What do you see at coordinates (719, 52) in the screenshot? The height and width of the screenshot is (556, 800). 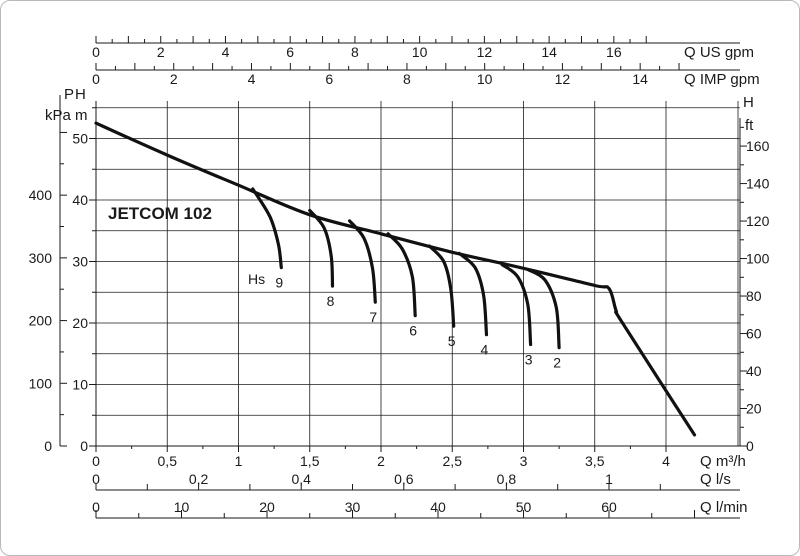 I see `q-usgpm-axis-label: Q US gpm` at bounding box center [719, 52].